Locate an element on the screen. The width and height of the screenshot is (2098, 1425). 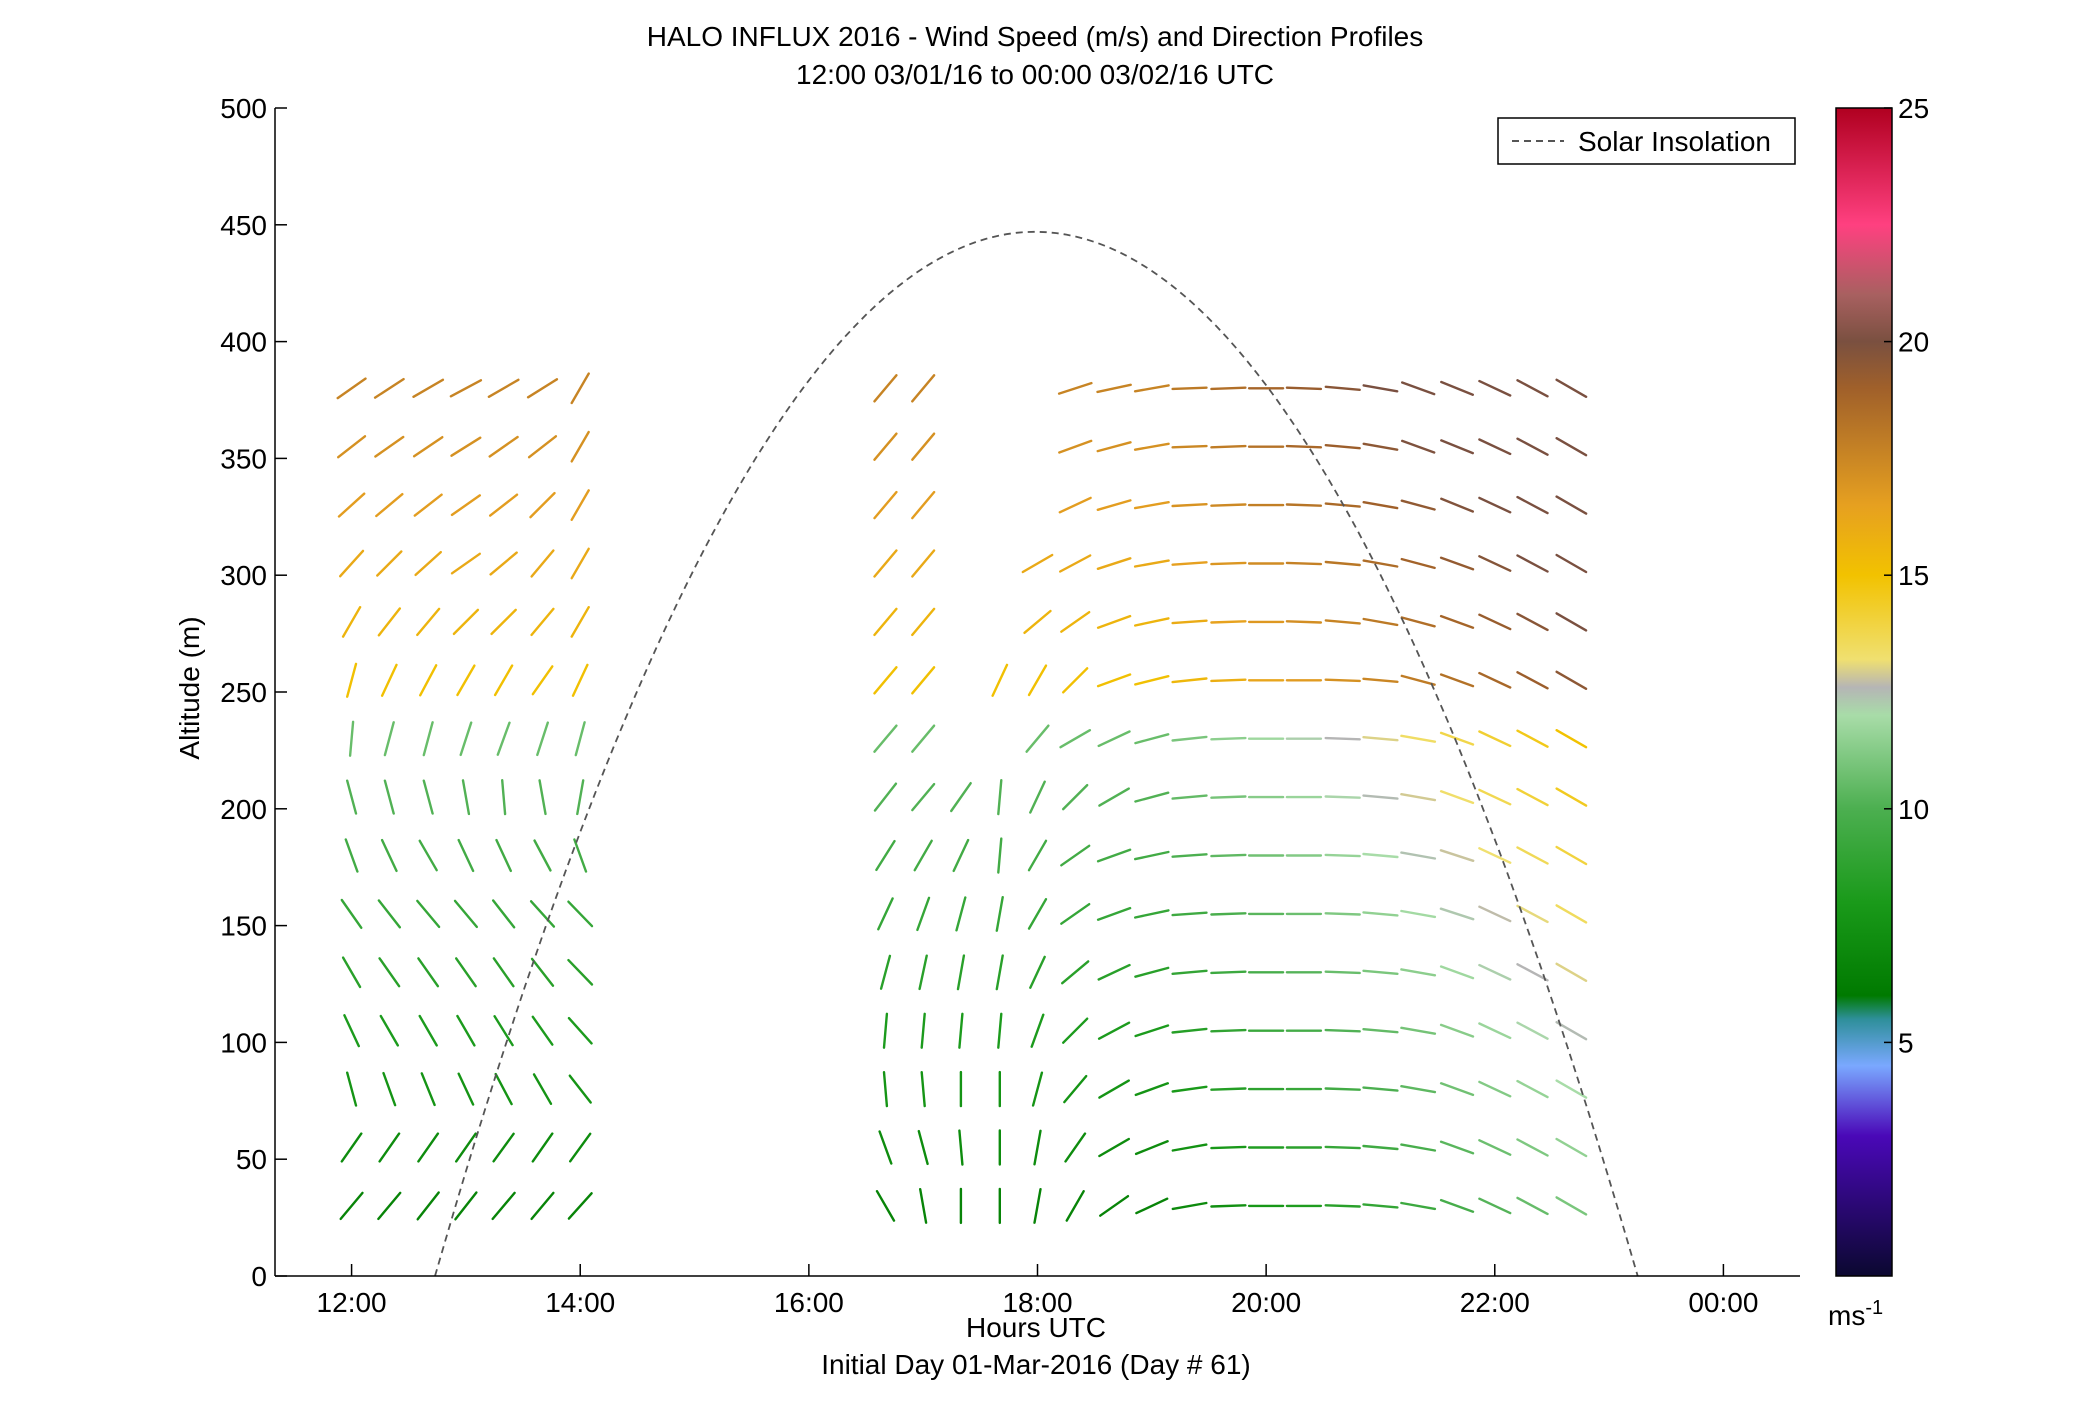
y-tick-label: 500 is located at coordinates (243, 108).